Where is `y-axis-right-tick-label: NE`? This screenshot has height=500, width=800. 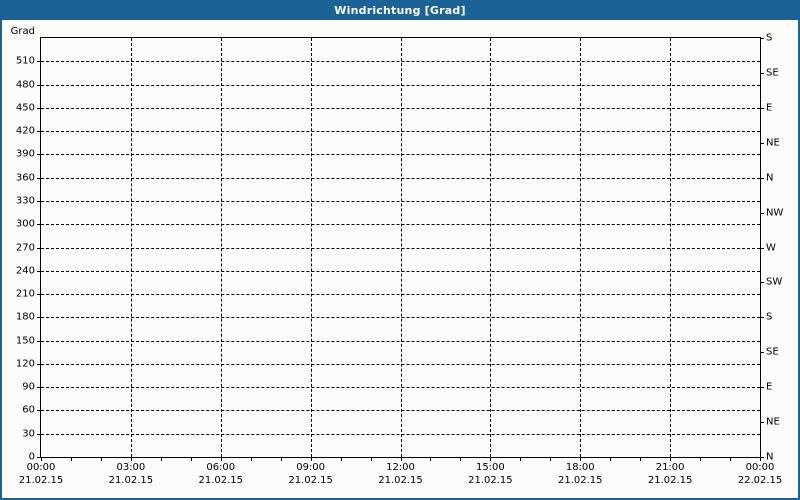 y-axis-right-tick-label: NE is located at coordinates (773, 143).